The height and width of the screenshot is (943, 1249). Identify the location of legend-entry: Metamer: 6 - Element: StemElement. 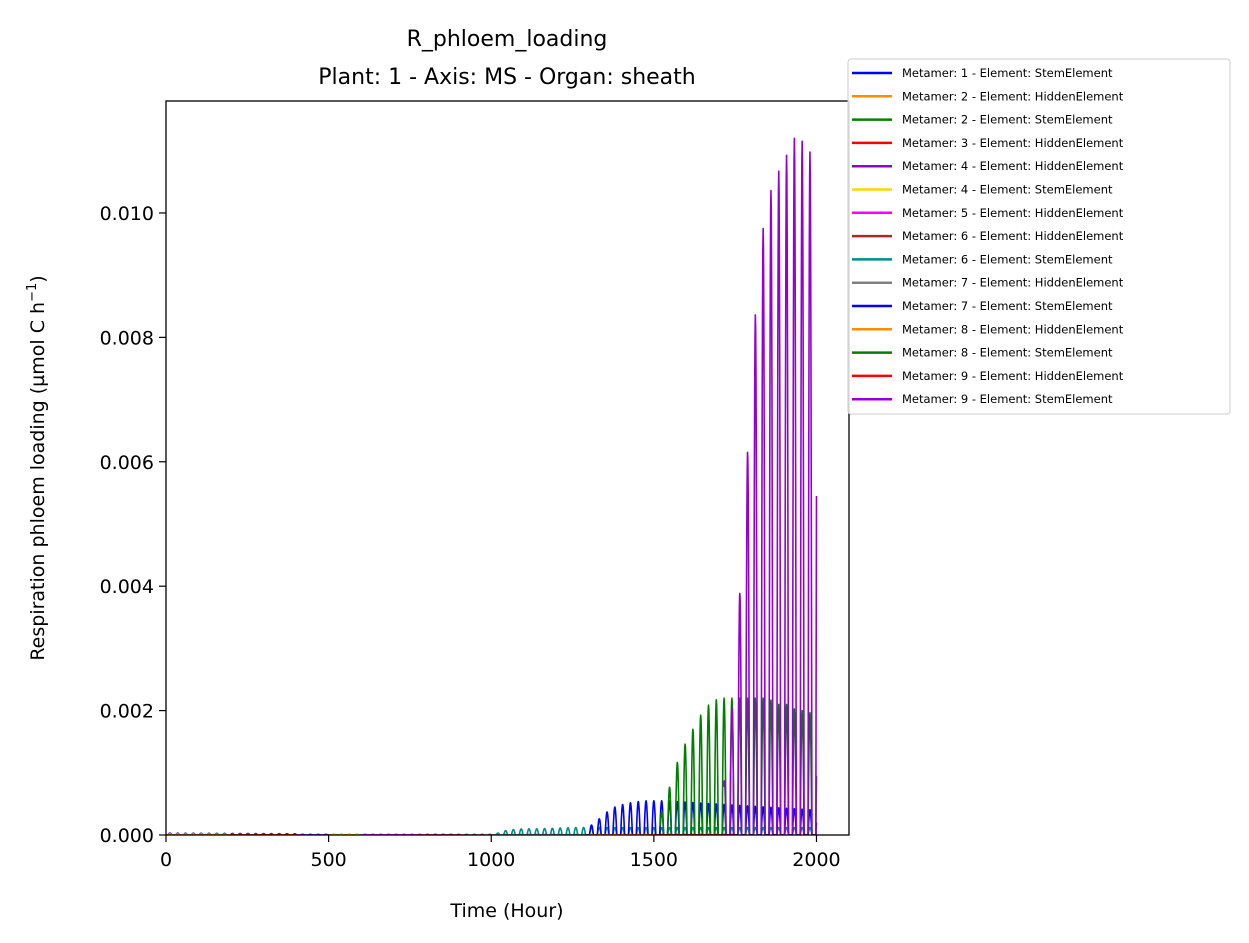
(1007, 259).